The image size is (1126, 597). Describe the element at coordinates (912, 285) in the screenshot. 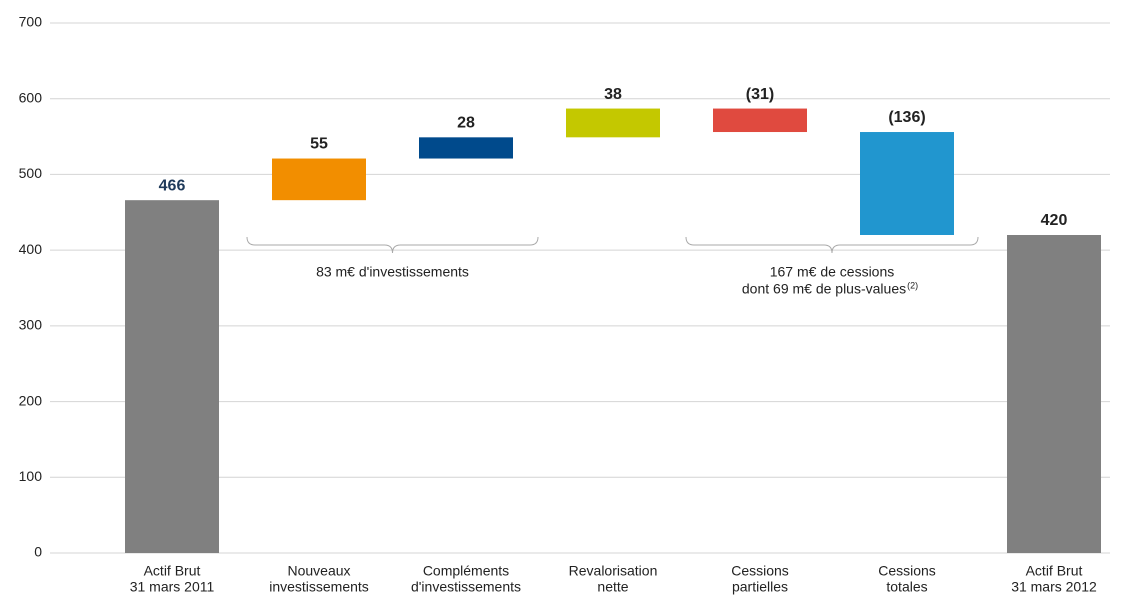

I see `annotation-note: (2)` at that location.